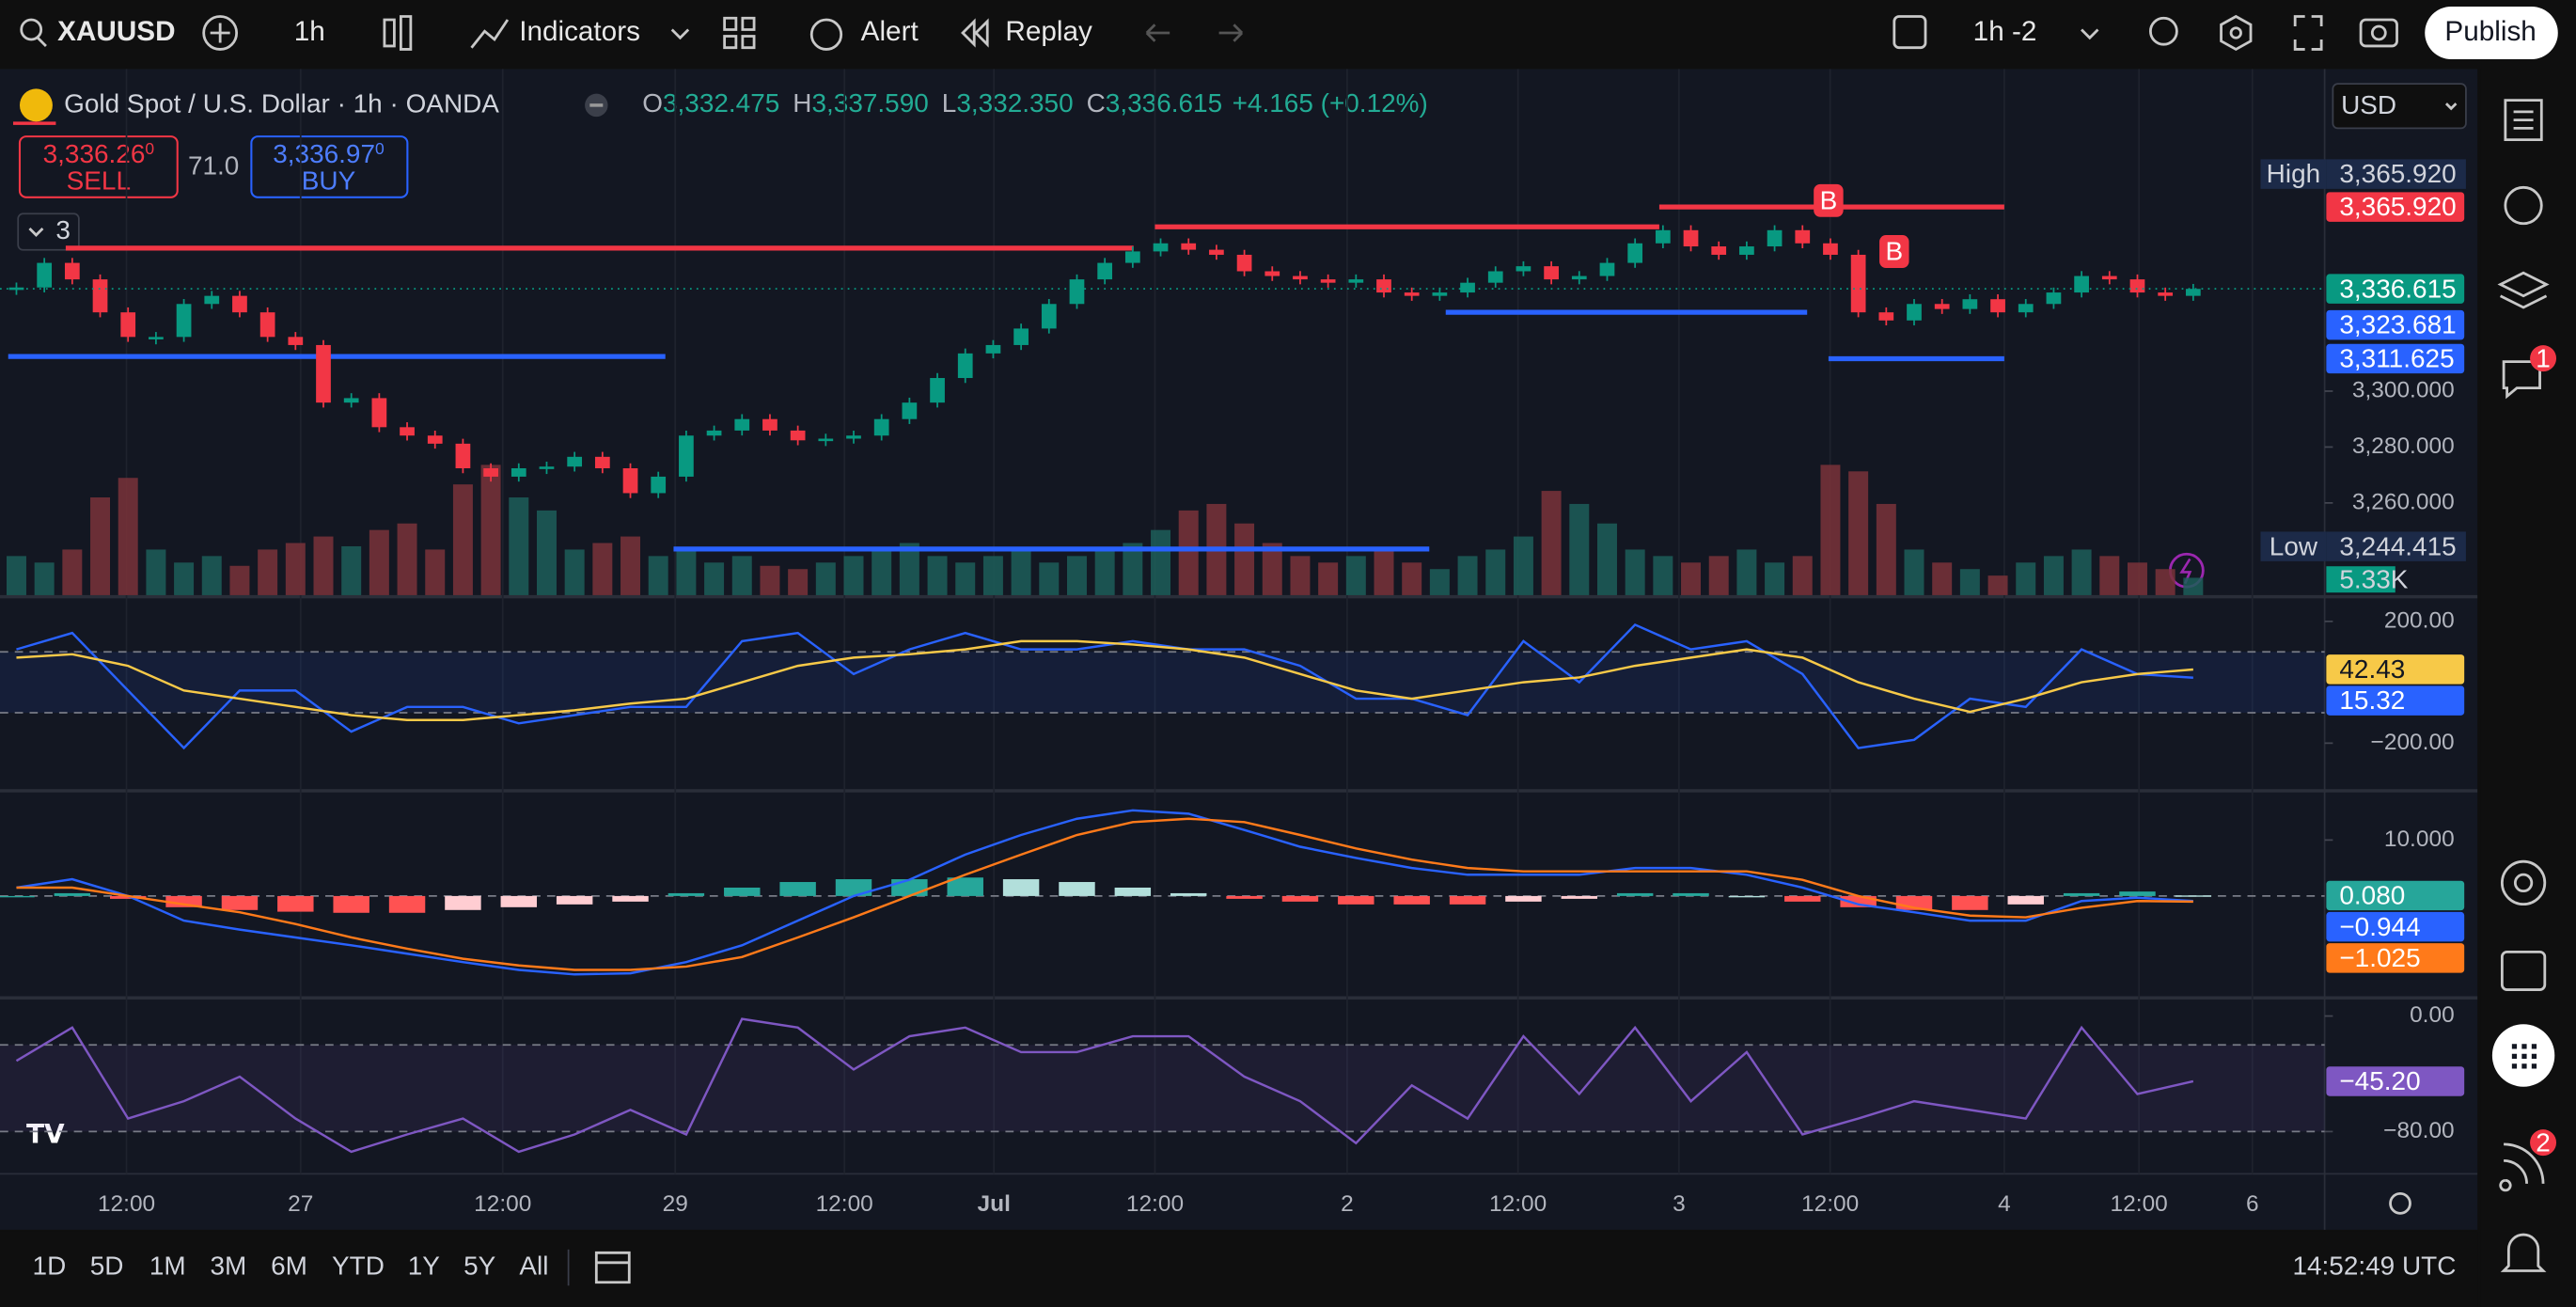 This screenshot has height=1307, width=2576. Describe the element at coordinates (890, 31) in the screenshot. I see `alert: Alert` at that location.